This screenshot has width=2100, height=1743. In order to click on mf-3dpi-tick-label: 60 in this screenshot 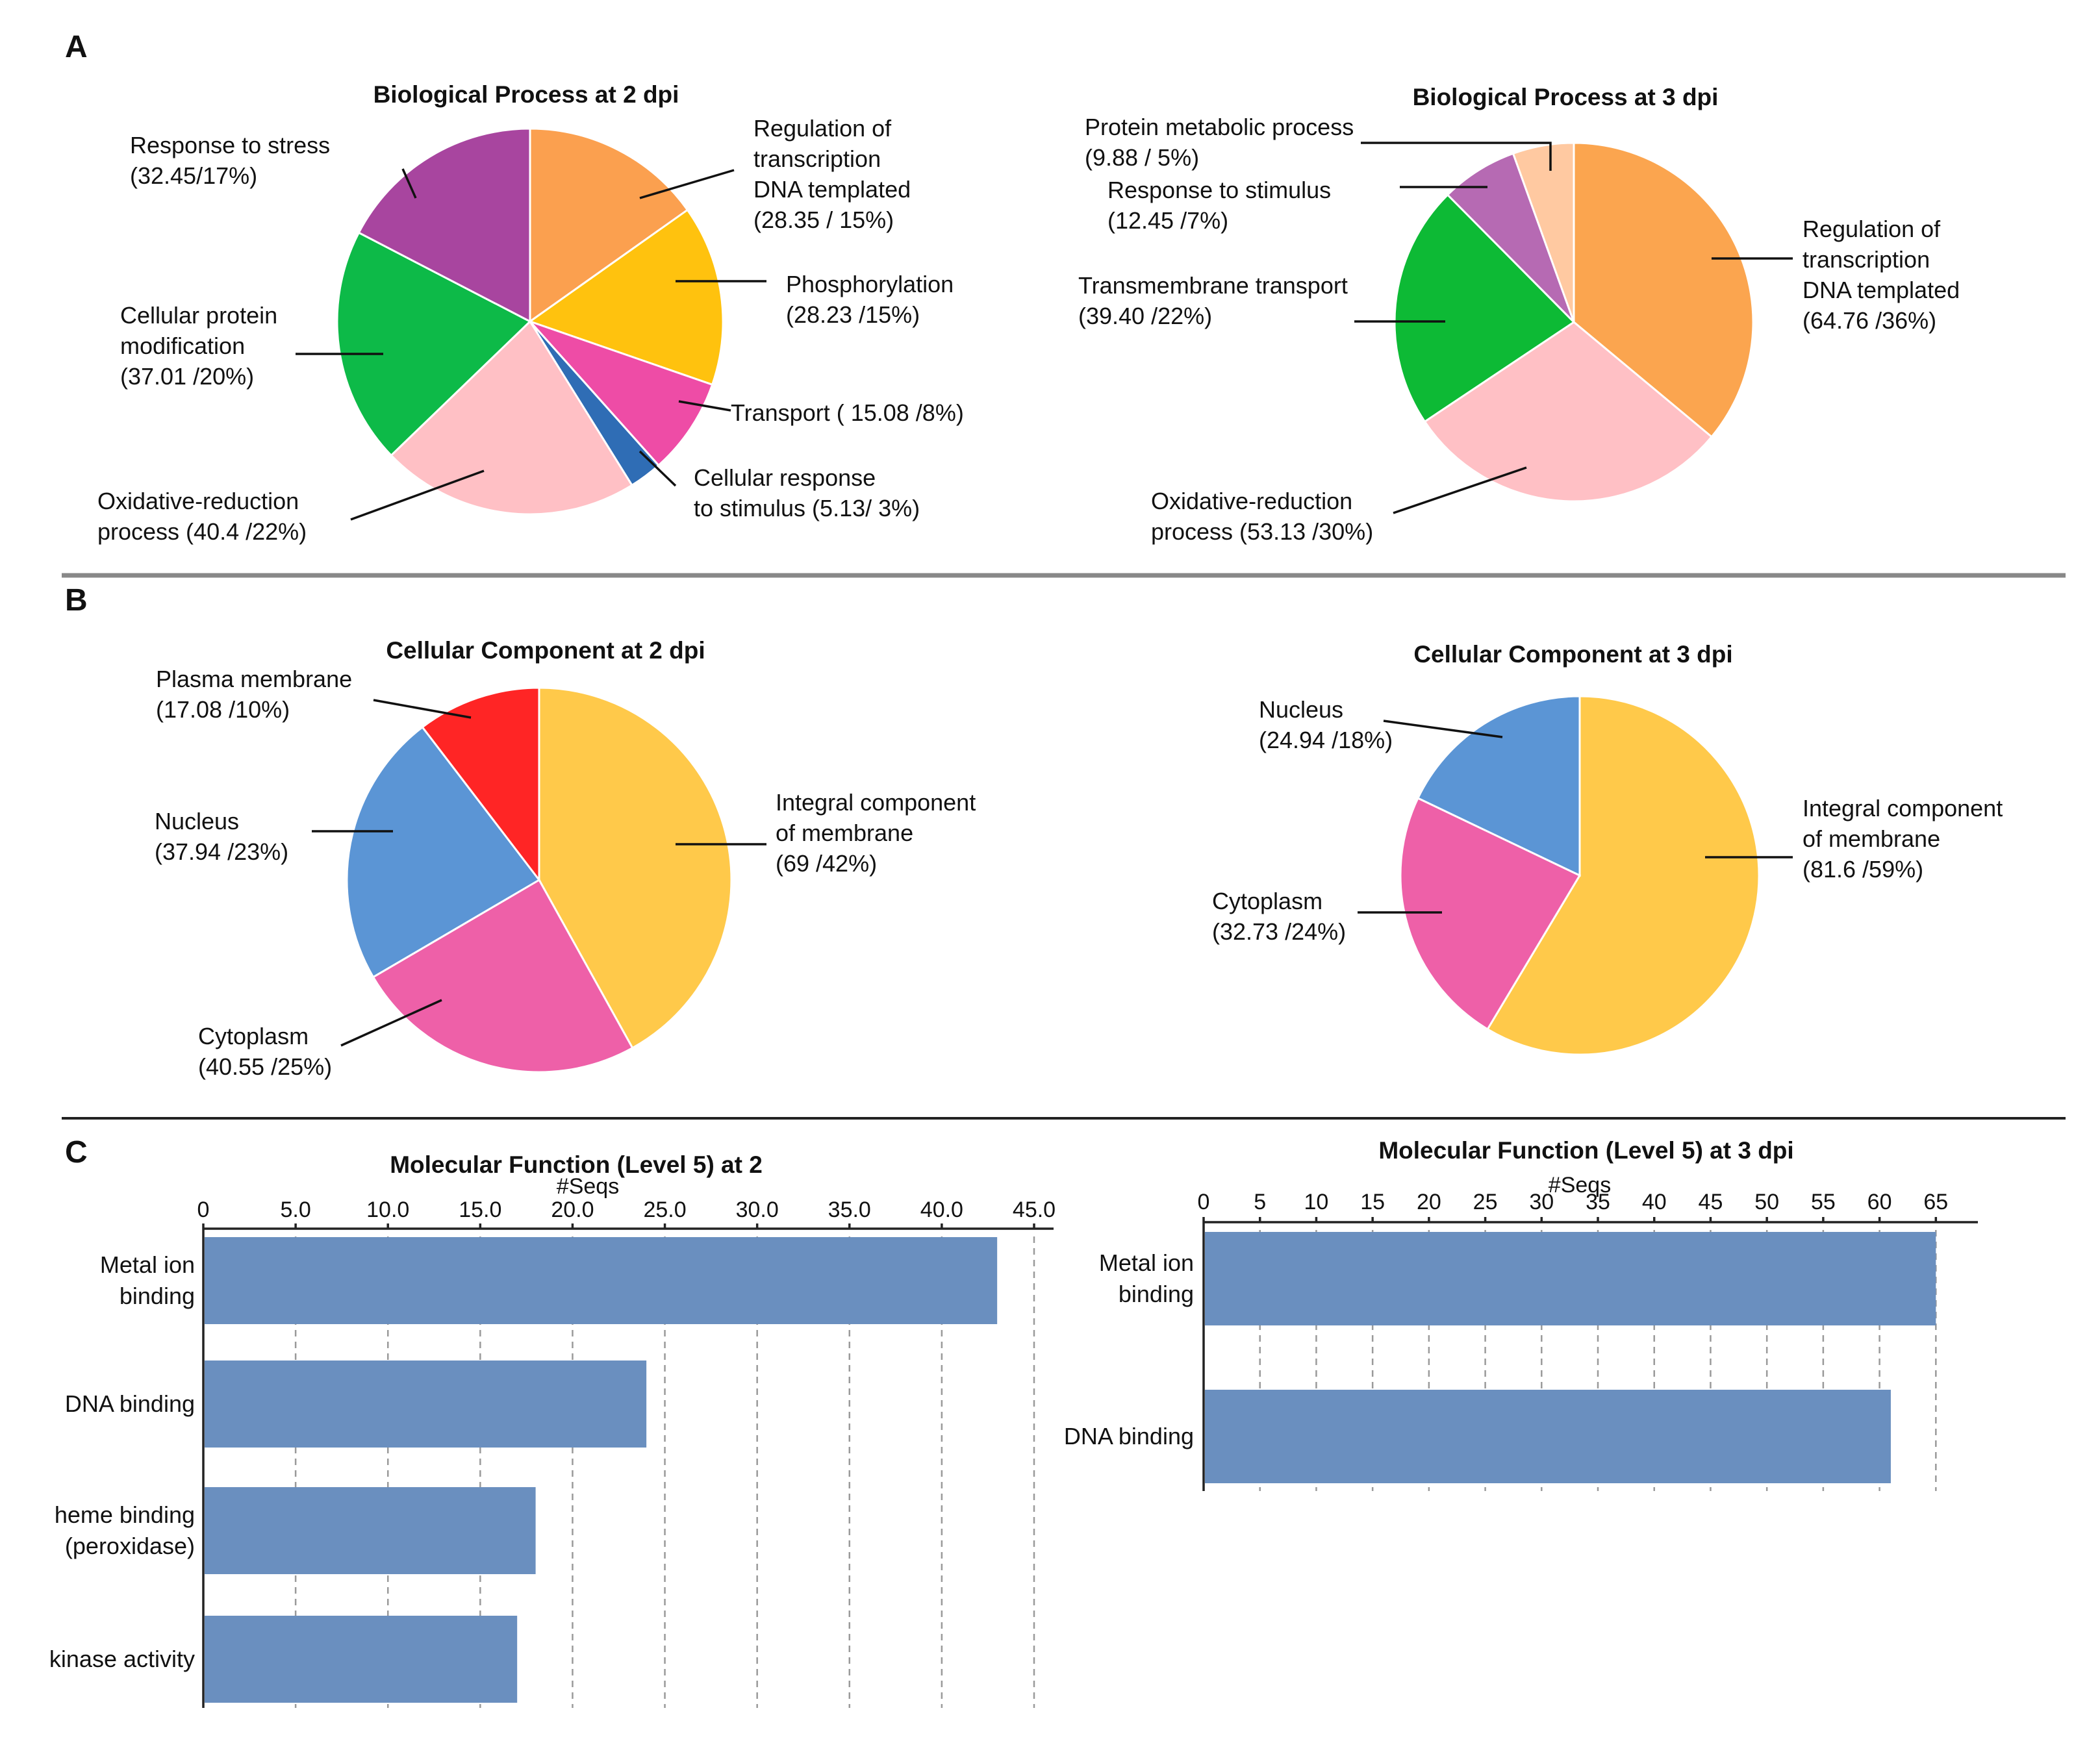, I will do `click(1879, 1202)`.